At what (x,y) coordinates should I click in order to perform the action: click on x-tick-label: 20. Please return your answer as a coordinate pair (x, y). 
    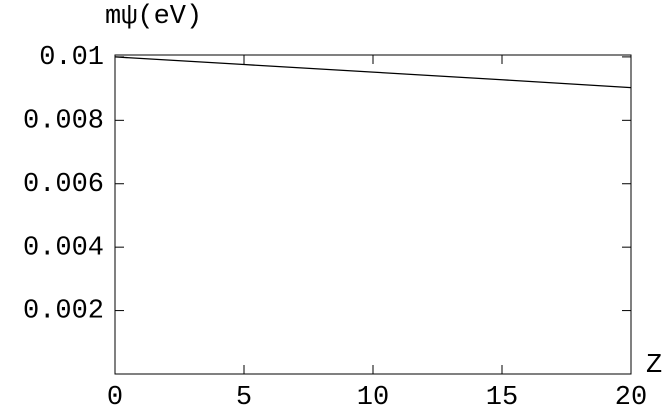
    Looking at the image, I should click on (631, 396).